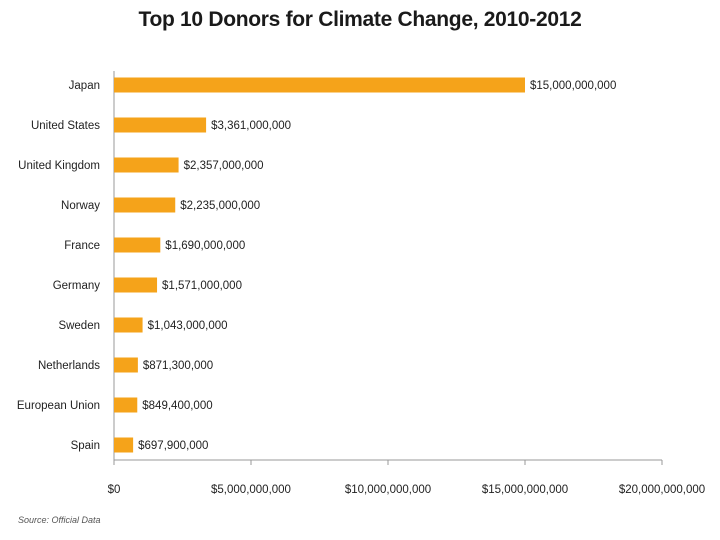  What do you see at coordinates (202, 286) in the screenshot?
I see `value-label: $1,571,000,000` at bounding box center [202, 286].